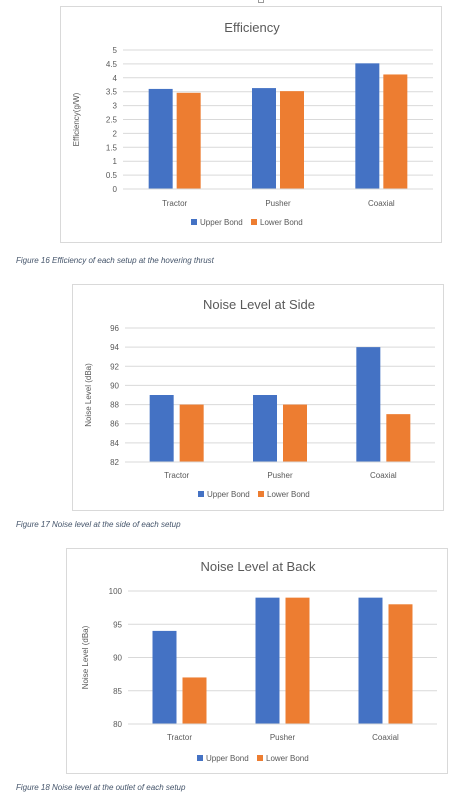 This screenshot has height=794, width=457. I want to click on page-corner-mark, so click(261, 1).